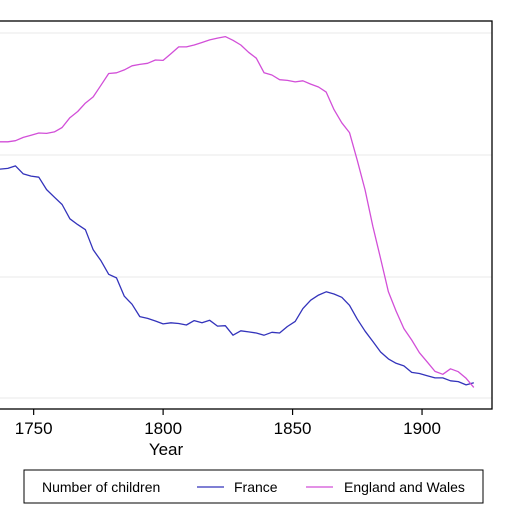 The height and width of the screenshot is (520, 520). I want to click on legend-label-france: France, so click(256, 487).